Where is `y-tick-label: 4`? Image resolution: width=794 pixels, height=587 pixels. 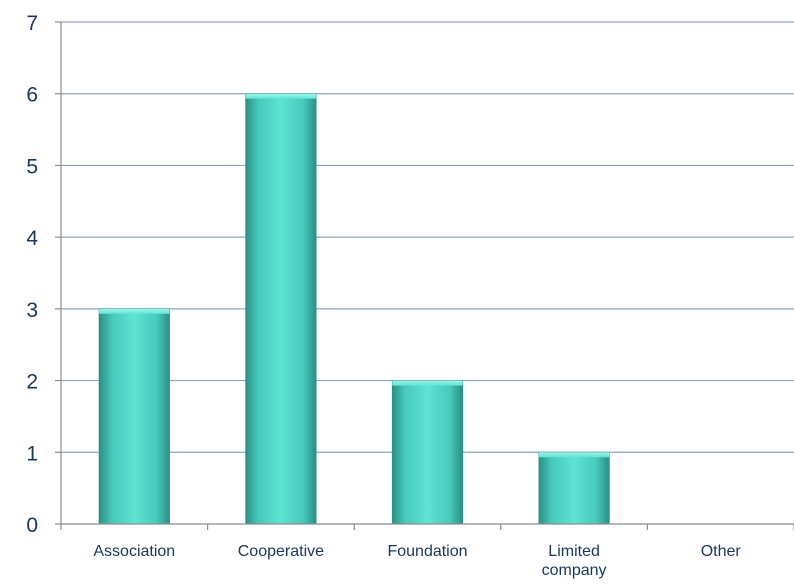 y-tick-label: 4 is located at coordinates (32, 238).